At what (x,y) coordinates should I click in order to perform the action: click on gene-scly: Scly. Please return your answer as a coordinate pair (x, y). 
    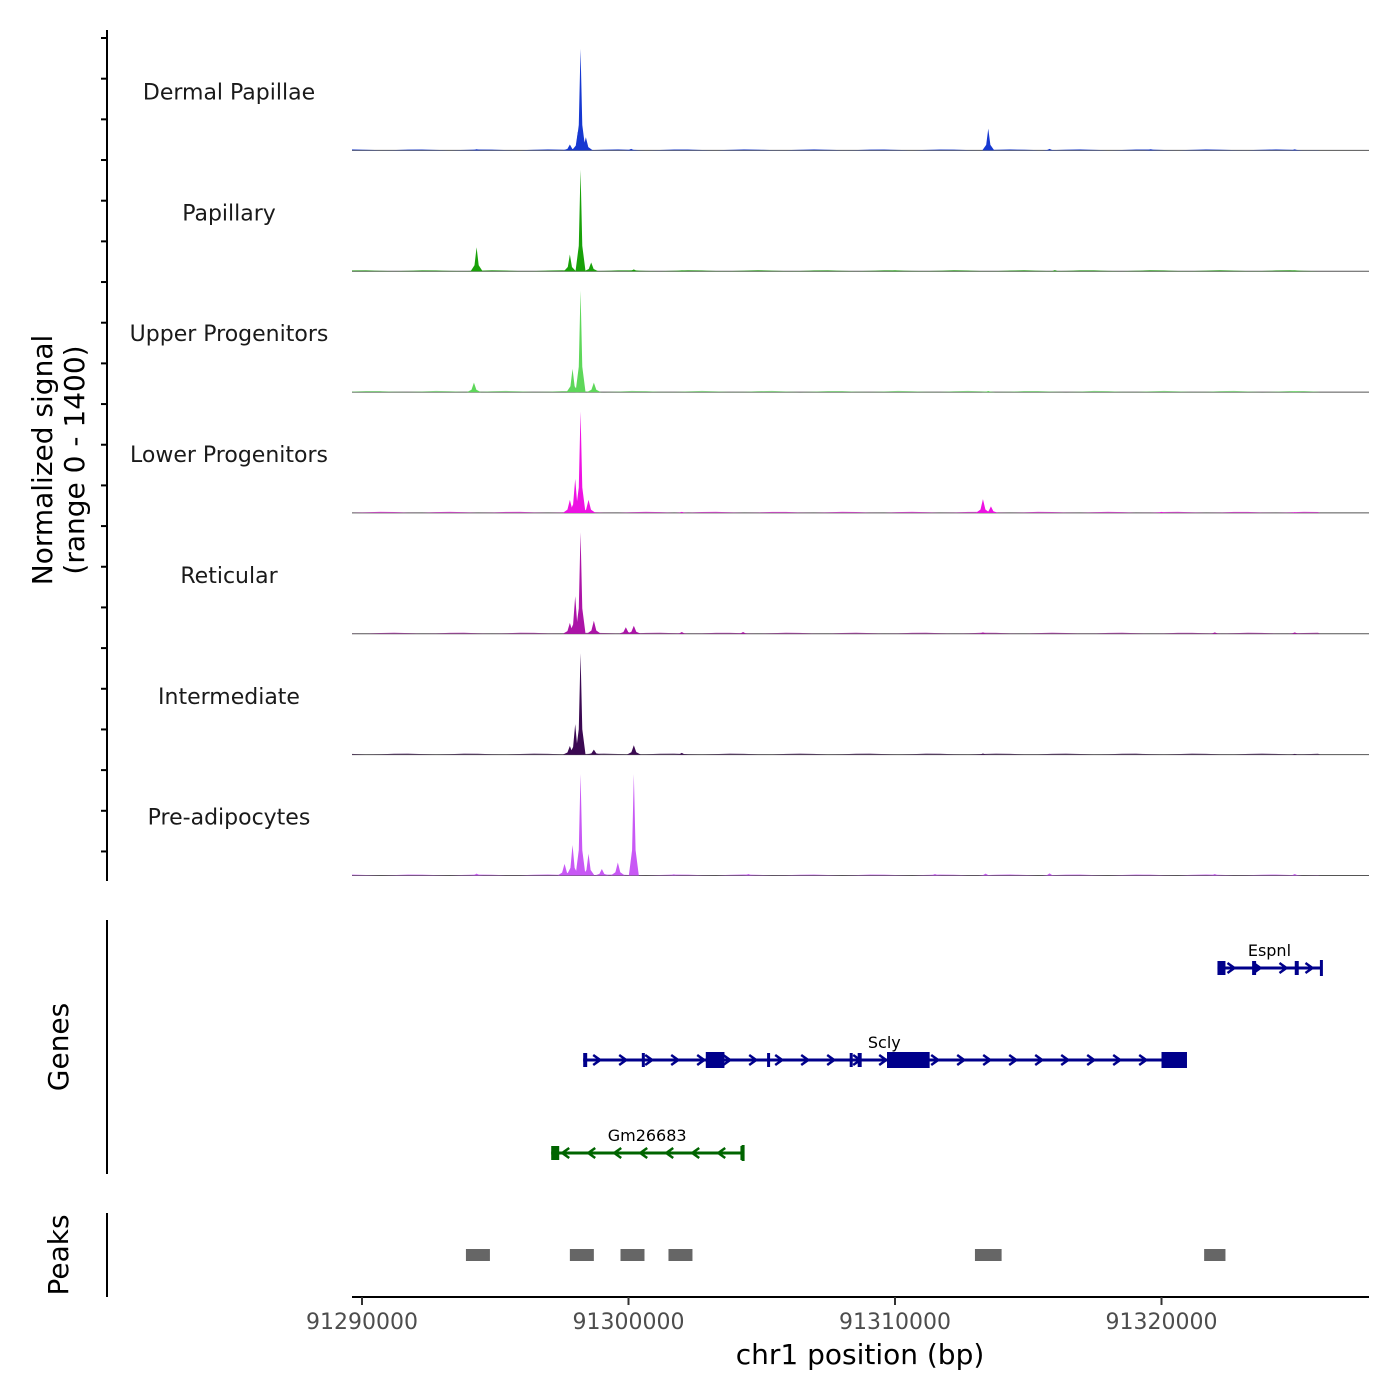
    Looking at the image, I should click on (885, 1050).